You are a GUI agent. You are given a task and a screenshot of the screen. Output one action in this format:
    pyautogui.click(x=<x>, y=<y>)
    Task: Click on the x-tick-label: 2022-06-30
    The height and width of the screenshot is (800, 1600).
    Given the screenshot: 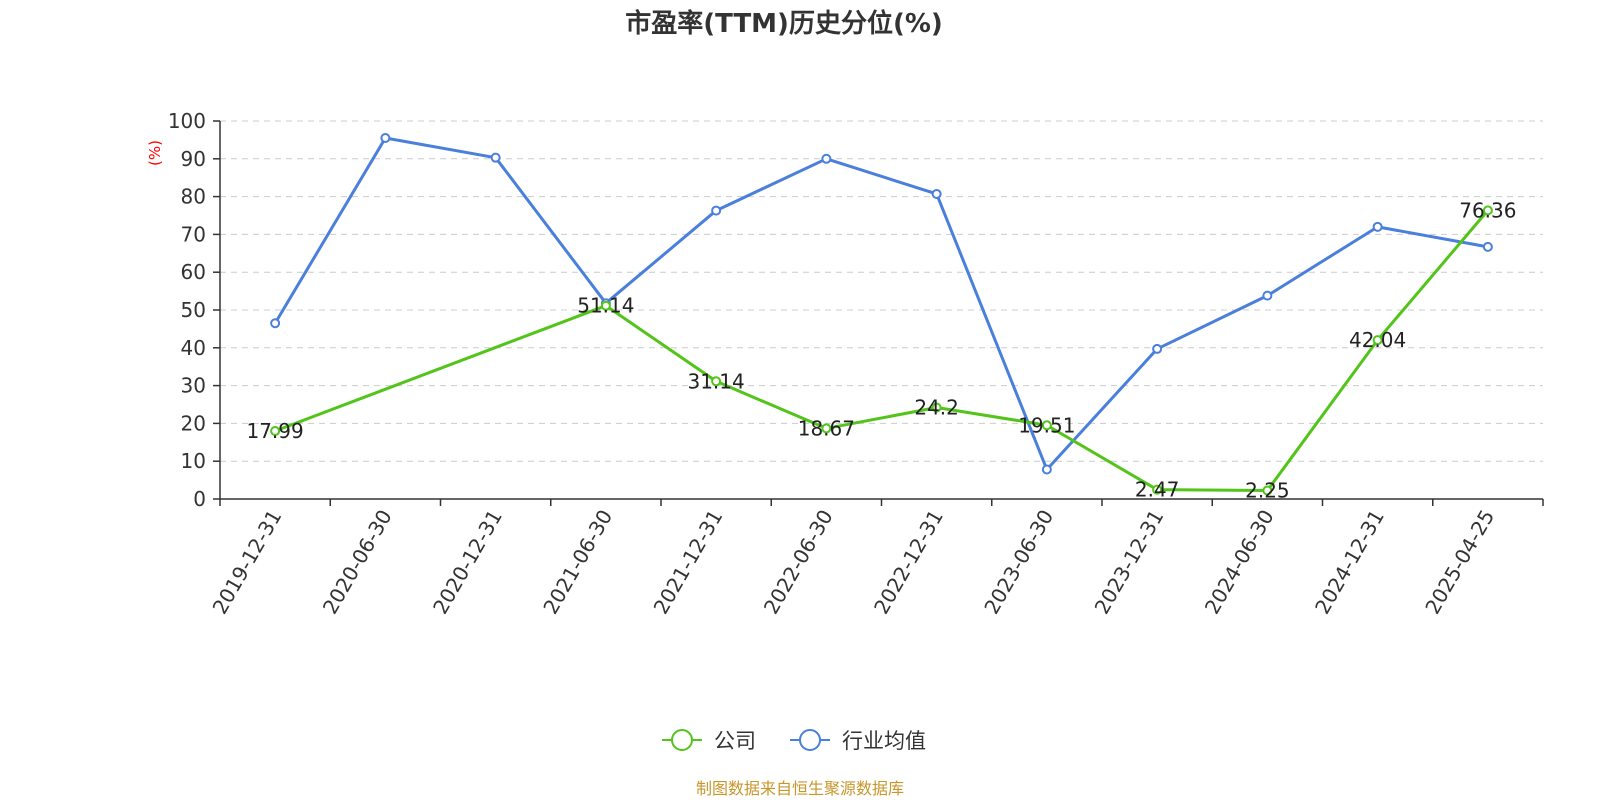 What is the action you would take?
    pyautogui.click(x=798, y=562)
    